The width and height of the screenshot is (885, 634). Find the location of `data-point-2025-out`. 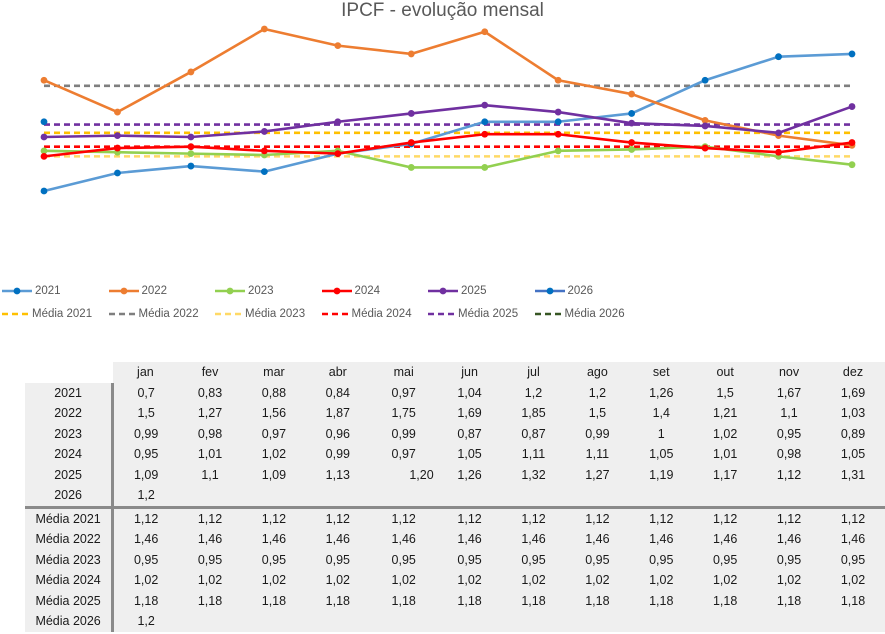

data-point-2025-out is located at coordinates (705, 126).